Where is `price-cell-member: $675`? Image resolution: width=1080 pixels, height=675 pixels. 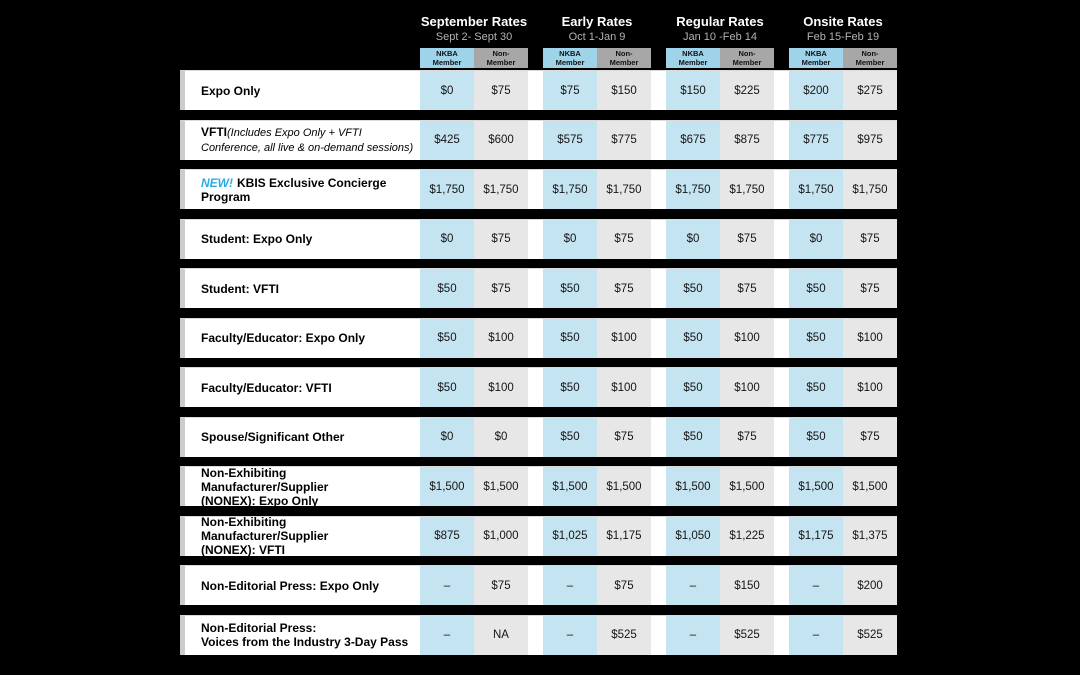 price-cell-member: $675 is located at coordinates (693, 140).